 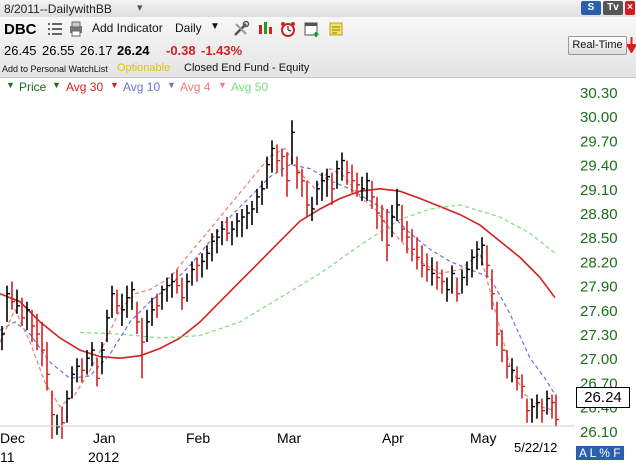 I want to click on tools-icon, so click(x=241, y=29).